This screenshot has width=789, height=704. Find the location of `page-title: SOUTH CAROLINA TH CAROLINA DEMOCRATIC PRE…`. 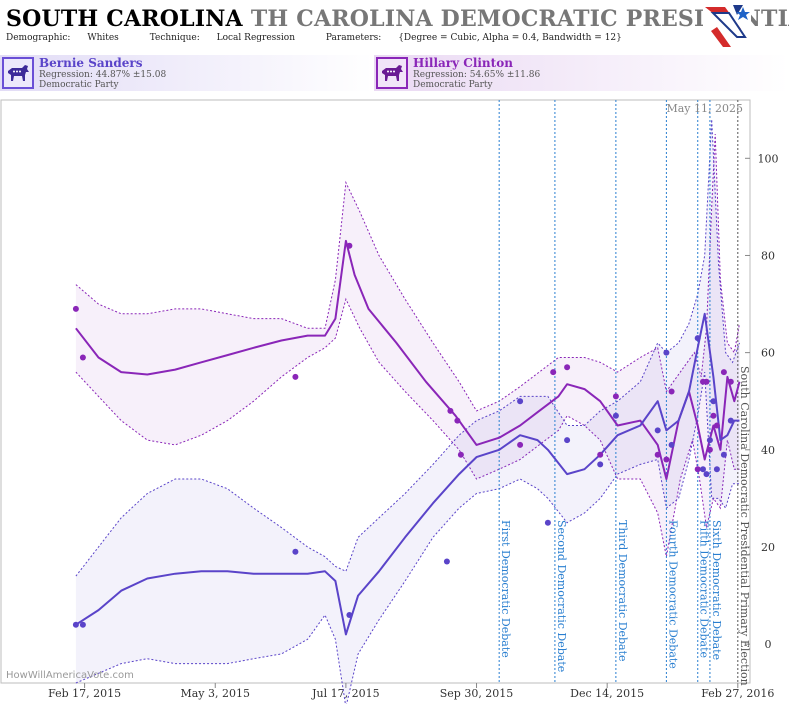

page-title: SOUTH CAROLINA TH CAROLINA DEMOCRATIC PRE… is located at coordinates (397, 19).